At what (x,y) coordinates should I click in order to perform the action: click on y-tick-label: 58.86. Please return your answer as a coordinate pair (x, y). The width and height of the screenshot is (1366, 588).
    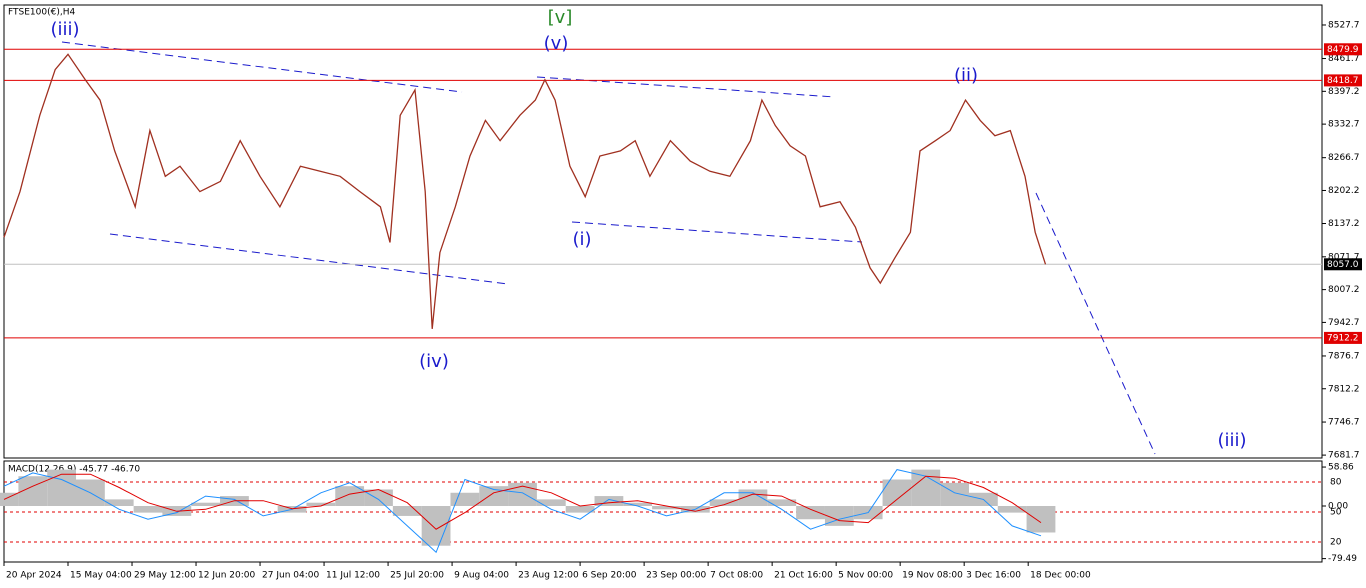
    Looking at the image, I should click on (1341, 468).